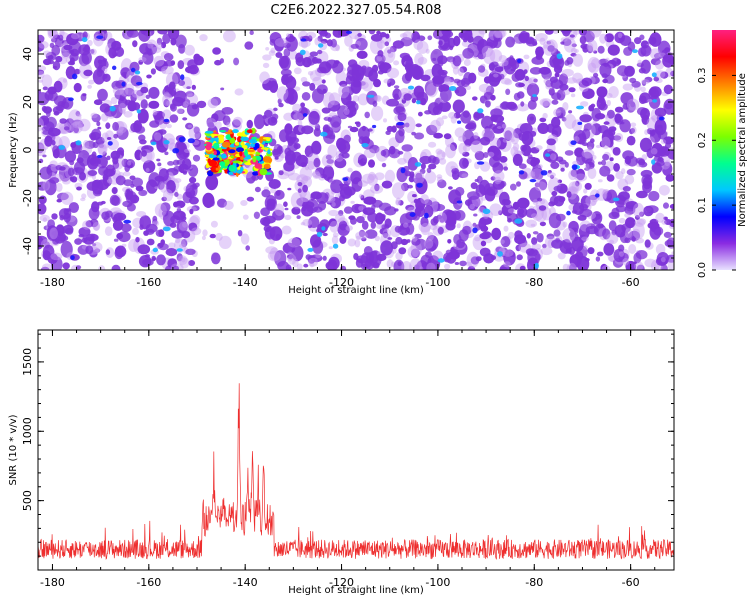 The height and width of the screenshot is (600, 750). What do you see at coordinates (341, 582) in the screenshot?
I see `x-tick-label: -120` at bounding box center [341, 582].